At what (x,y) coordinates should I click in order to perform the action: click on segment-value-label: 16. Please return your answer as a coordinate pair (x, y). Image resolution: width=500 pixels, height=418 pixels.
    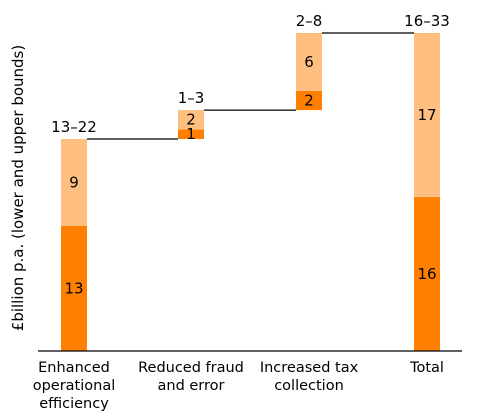
    Looking at the image, I should click on (426, 274).